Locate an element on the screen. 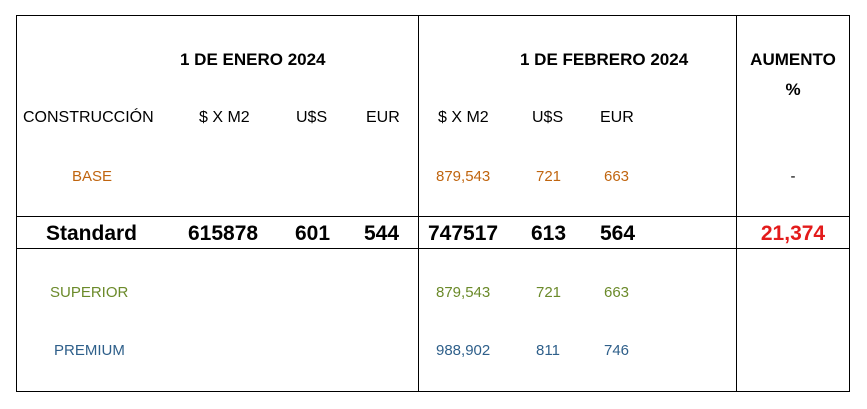 The height and width of the screenshot is (409, 867). row-standard-price-m2-2: 747517 is located at coordinates (463, 233).